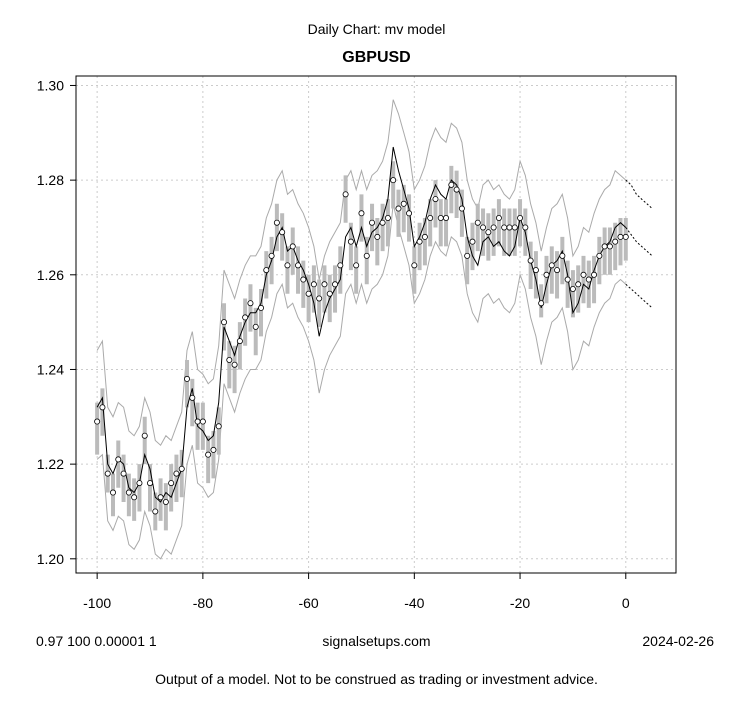 The width and height of the screenshot is (753, 708). Describe the element at coordinates (50, 369) in the screenshot. I see `y-tick-label: 1.24` at that location.